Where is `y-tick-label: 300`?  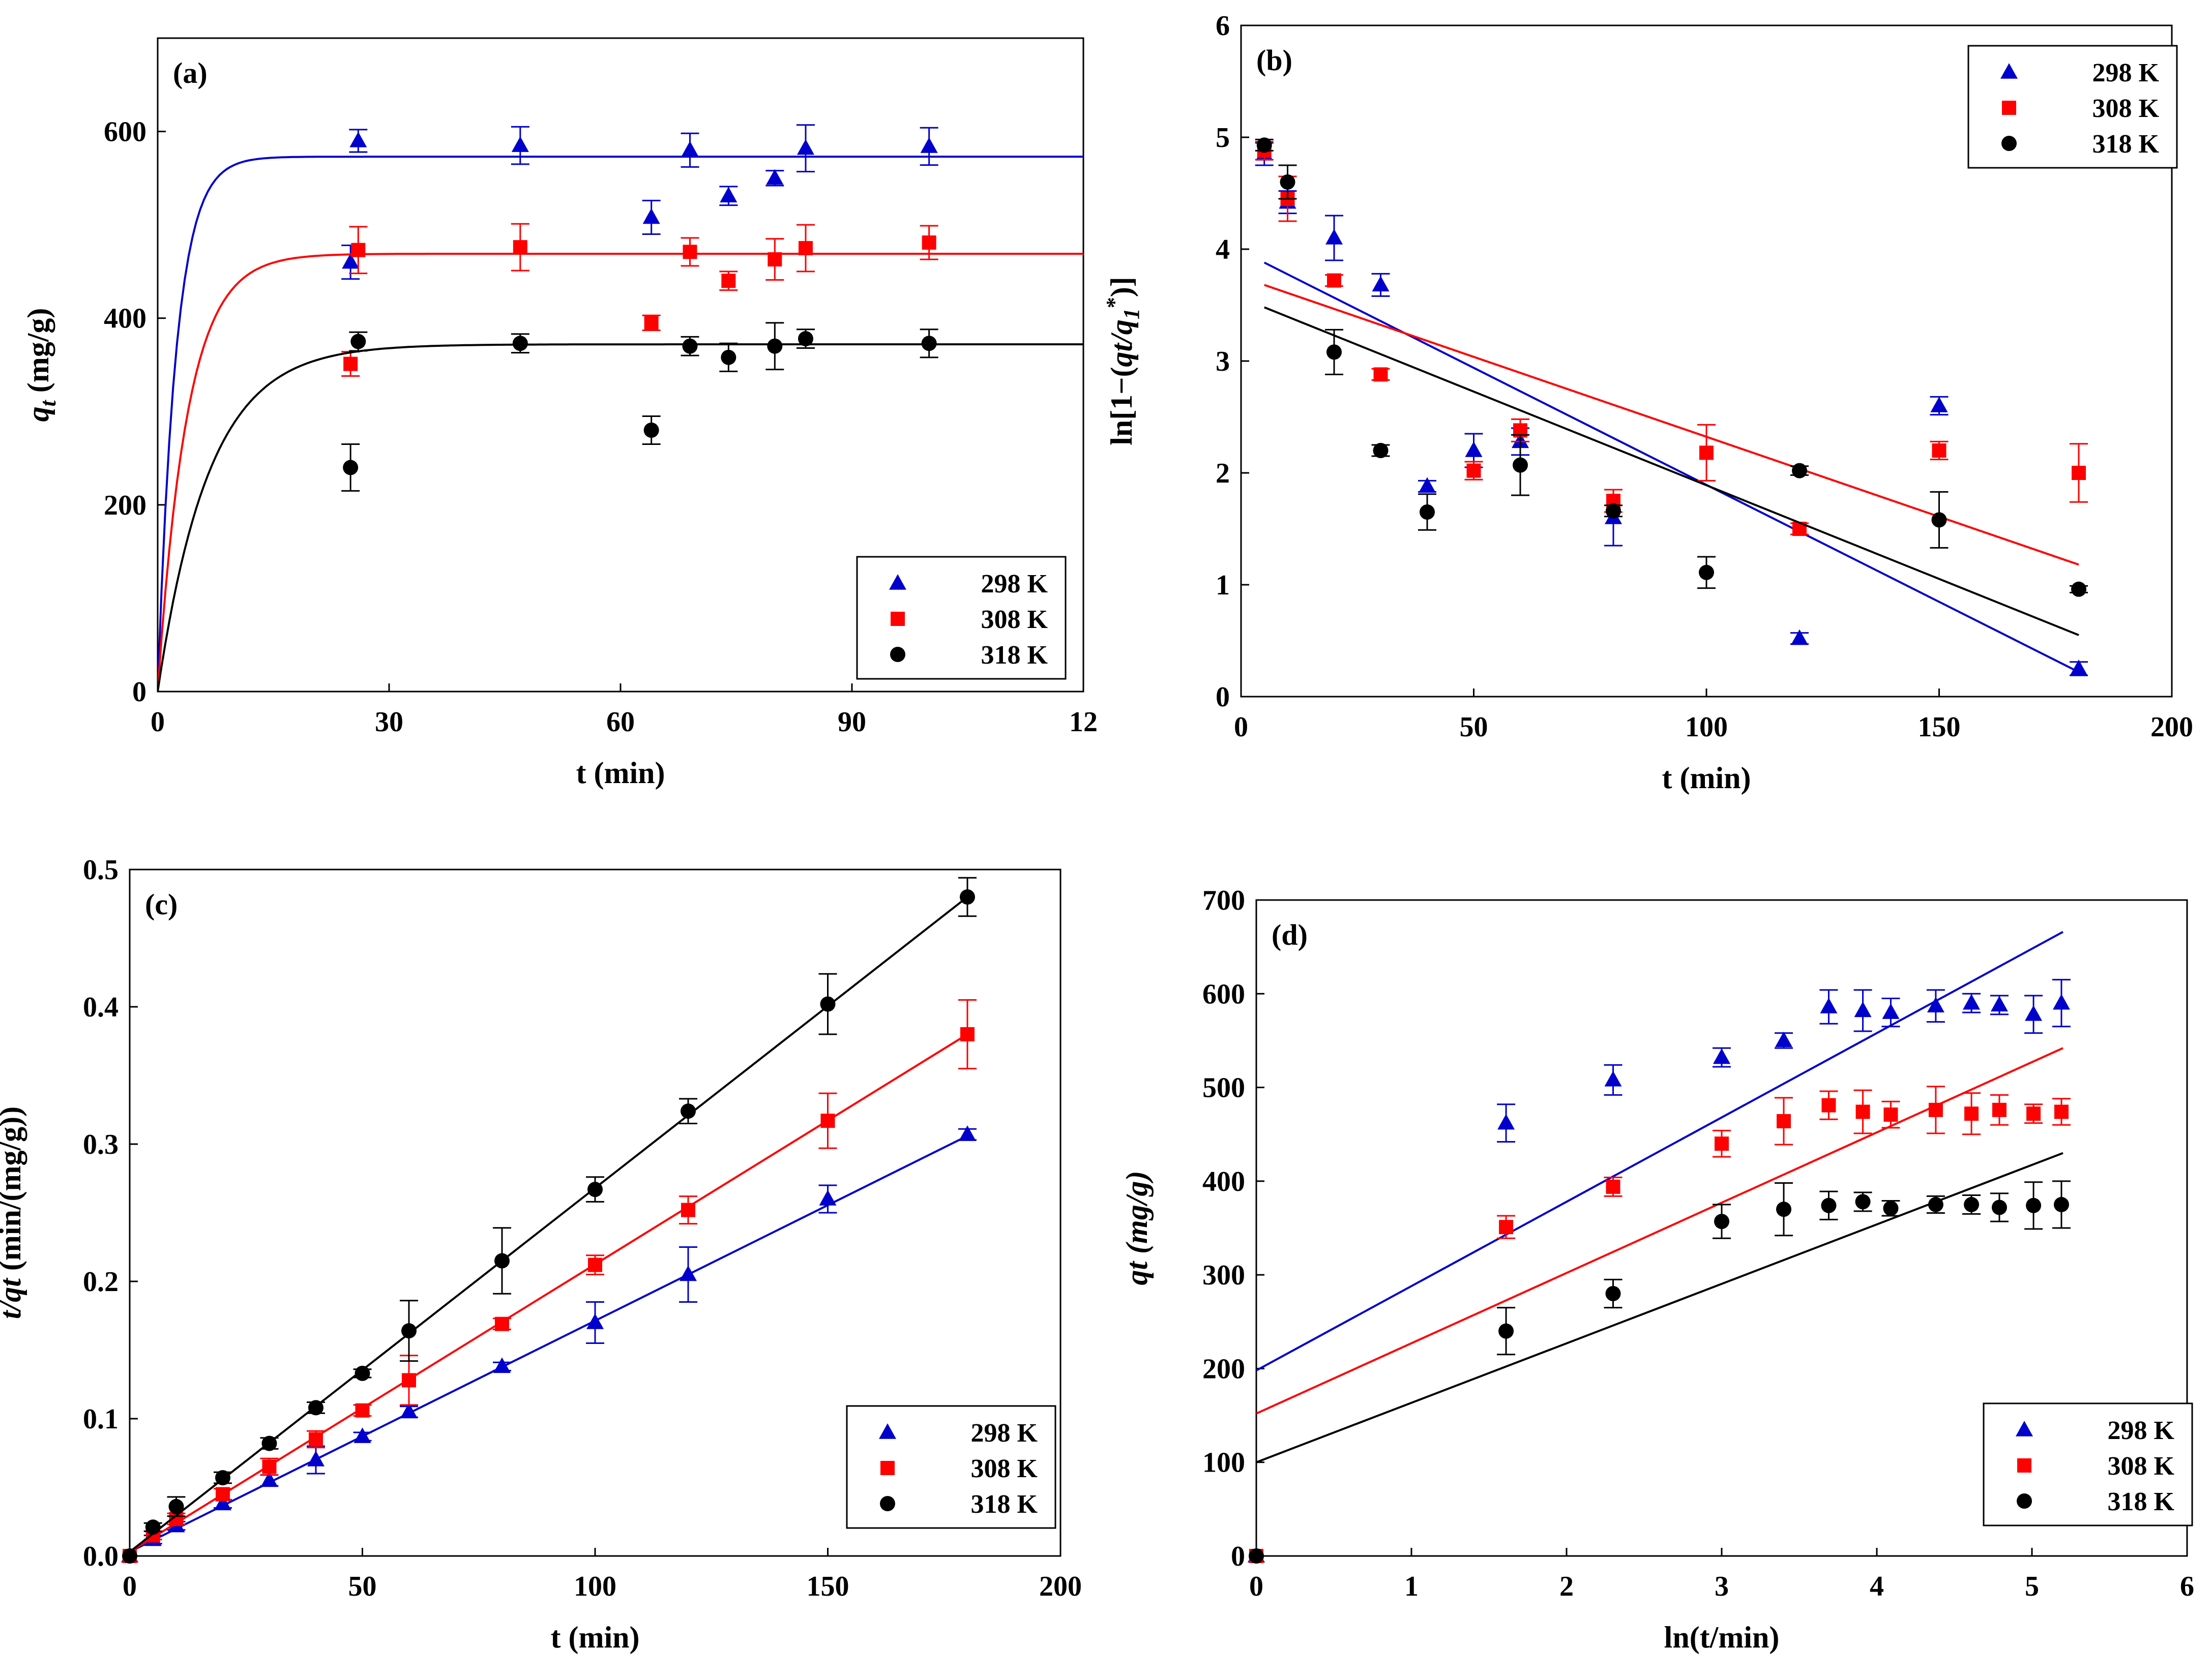
y-tick-label: 300 is located at coordinates (1223, 1275).